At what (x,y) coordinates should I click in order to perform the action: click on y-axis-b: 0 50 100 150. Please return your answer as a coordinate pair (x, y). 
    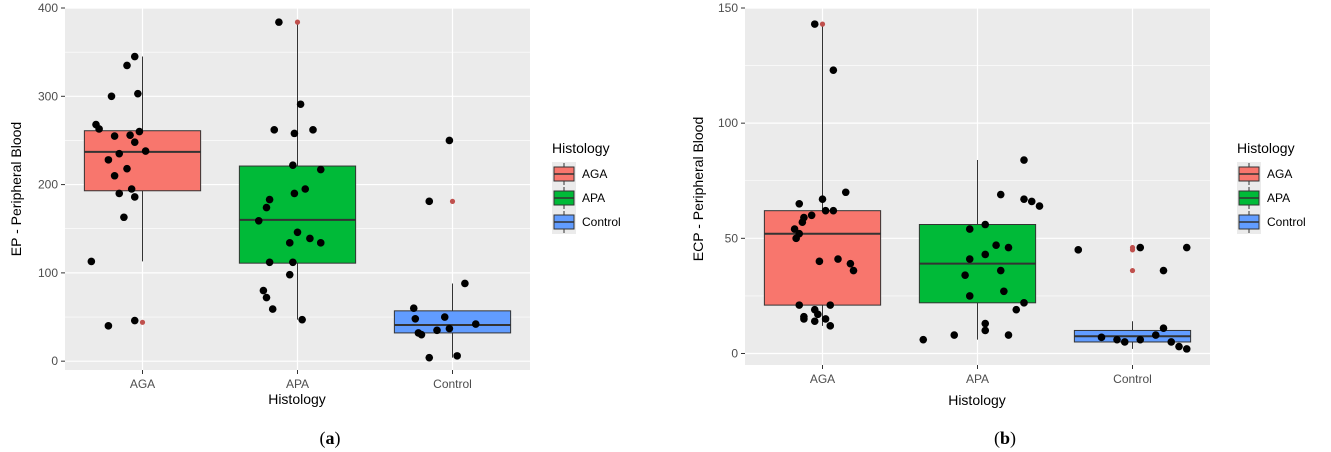
    Looking at the image, I should click on (731, 180).